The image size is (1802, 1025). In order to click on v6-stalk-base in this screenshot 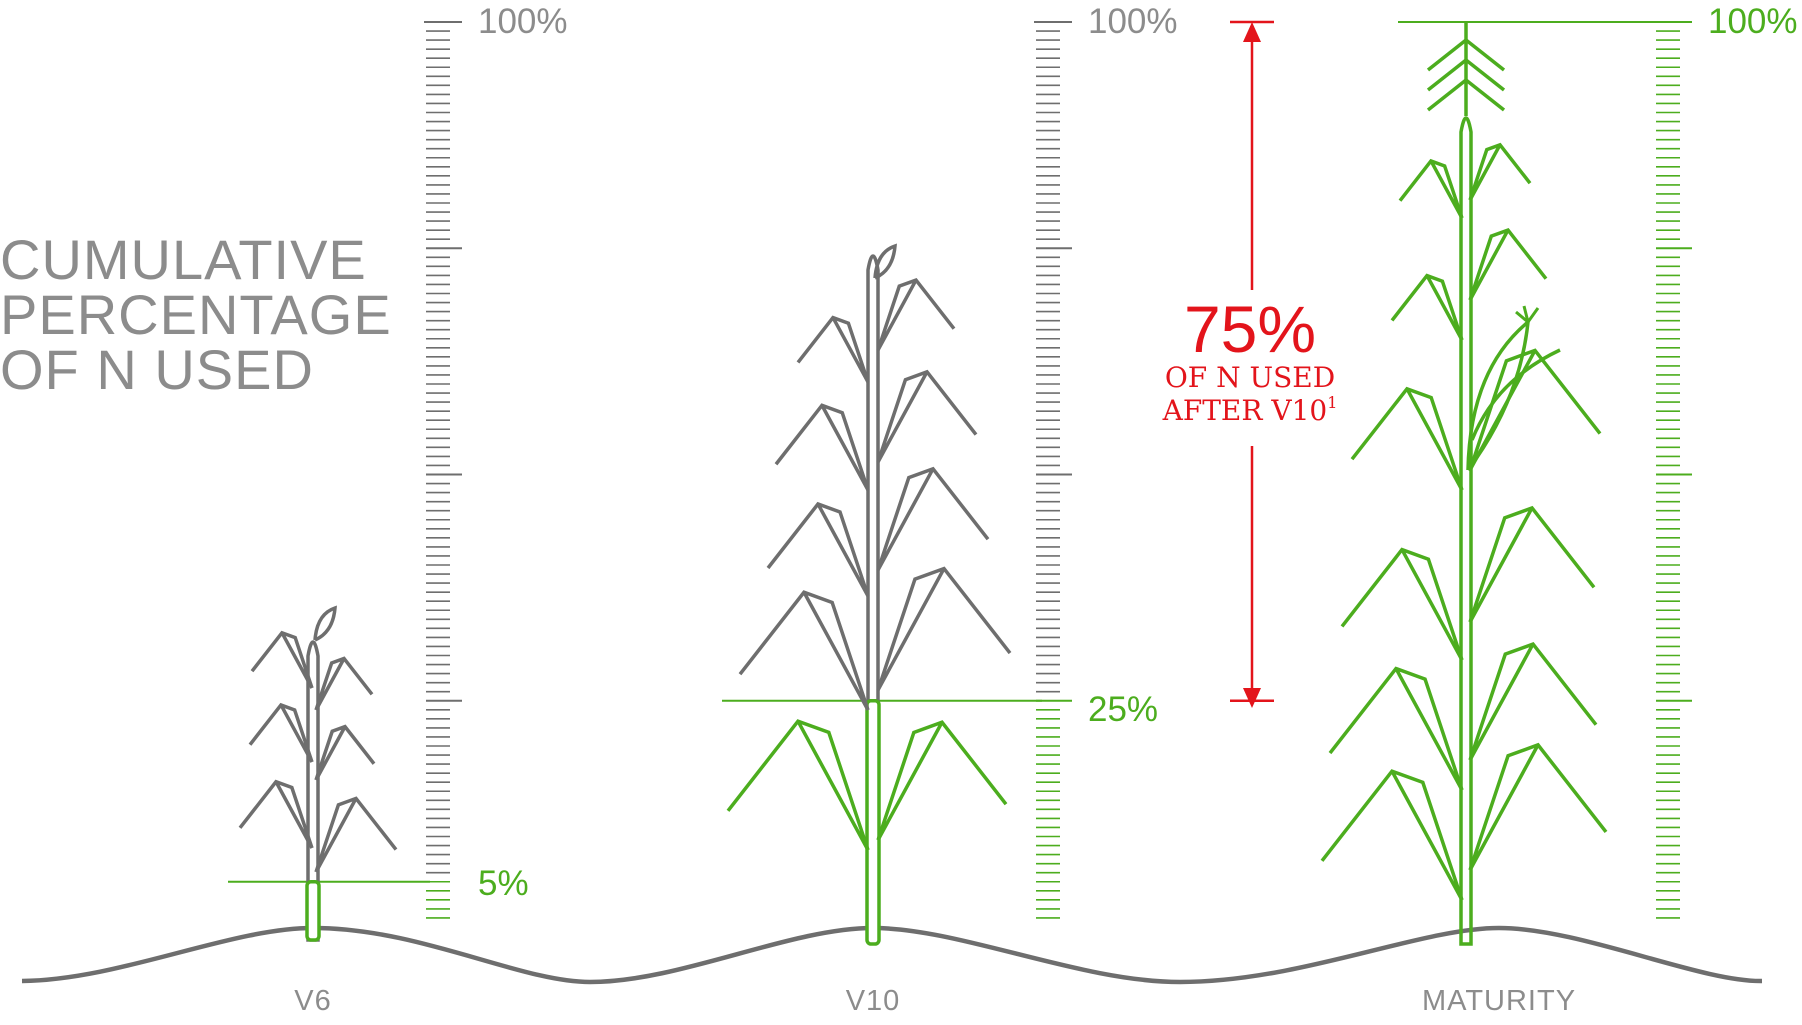, I will do `click(313, 911)`.